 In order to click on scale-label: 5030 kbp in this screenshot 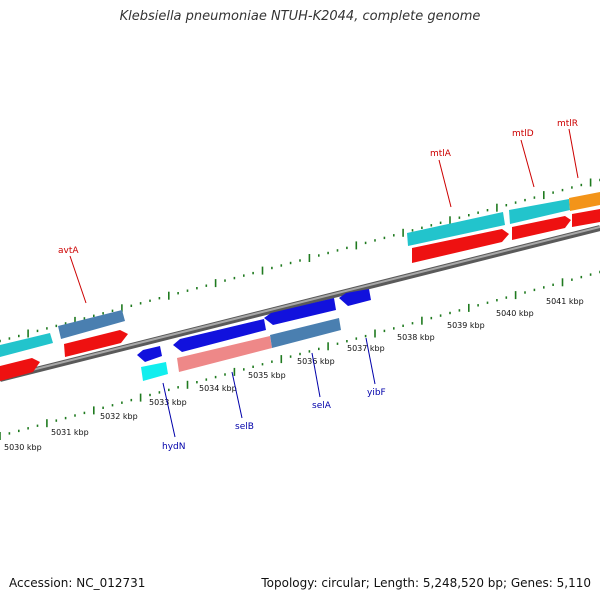, I will do `click(23, 447)`.